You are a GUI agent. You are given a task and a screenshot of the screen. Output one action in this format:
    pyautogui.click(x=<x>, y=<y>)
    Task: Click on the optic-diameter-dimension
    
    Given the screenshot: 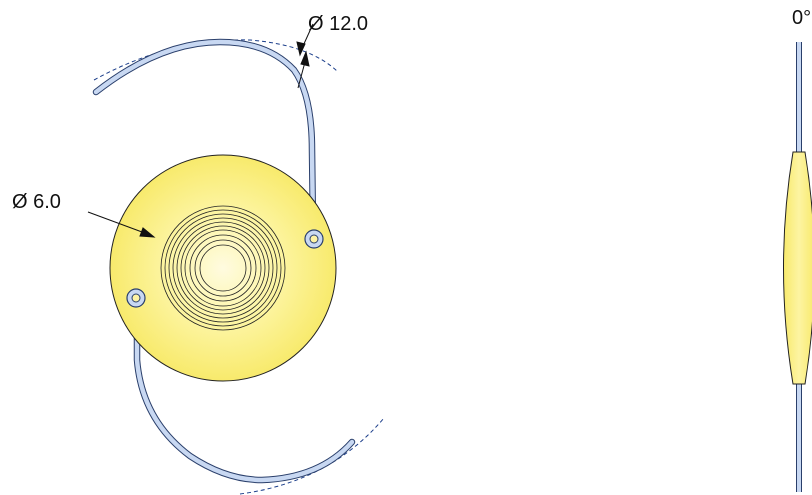 What is the action you would take?
    pyautogui.click(x=121, y=224)
    